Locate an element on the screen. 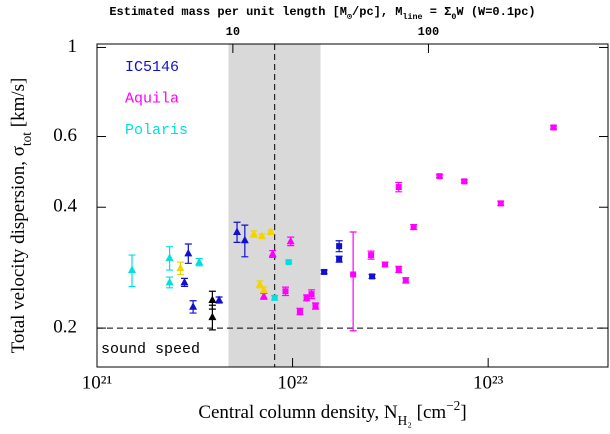  y-axis-label-part: [km/s] is located at coordinates (18, 105).